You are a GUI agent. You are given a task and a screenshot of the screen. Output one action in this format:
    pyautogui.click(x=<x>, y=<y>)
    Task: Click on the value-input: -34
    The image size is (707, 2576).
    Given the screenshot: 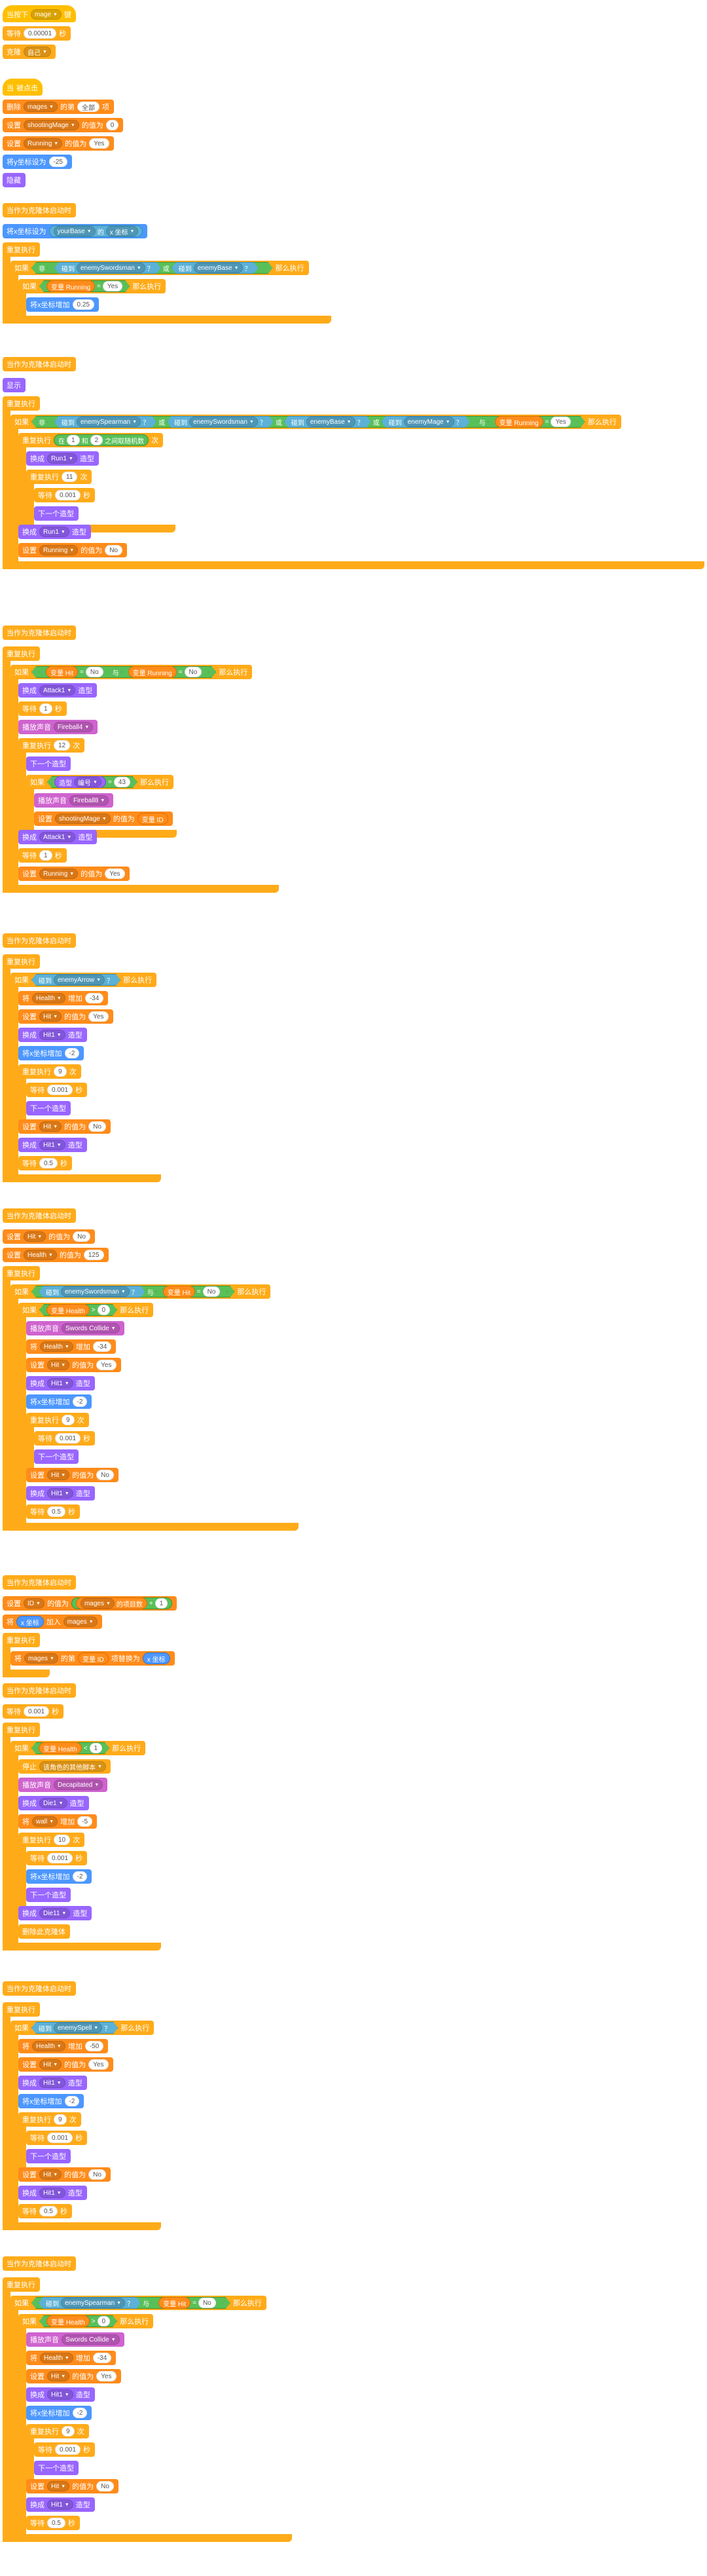 What is the action you would take?
    pyautogui.click(x=102, y=1346)
    